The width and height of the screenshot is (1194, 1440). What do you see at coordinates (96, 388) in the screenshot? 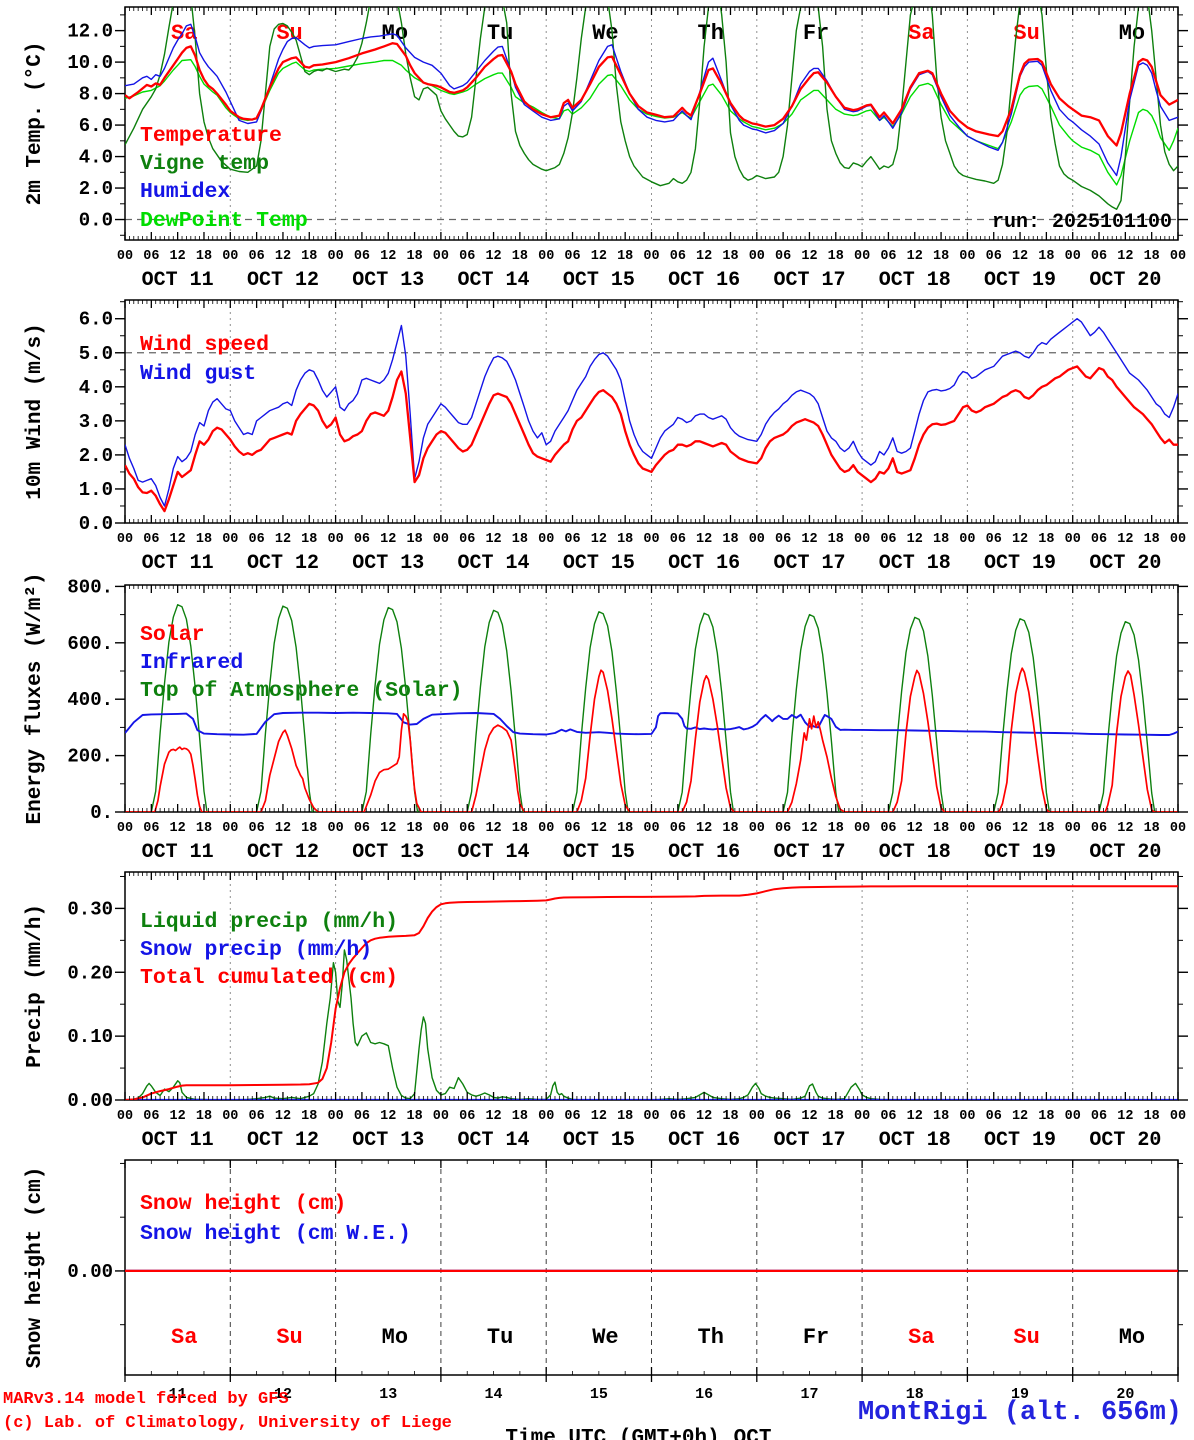
I see `ytick-label: 4.0` at bounding box center [96, 388].